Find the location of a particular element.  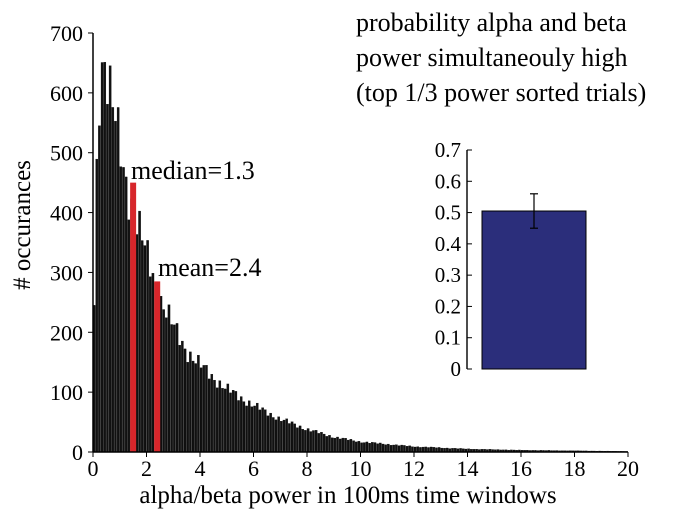

x-tick-label: 6 is located at coordinates (253, 468).